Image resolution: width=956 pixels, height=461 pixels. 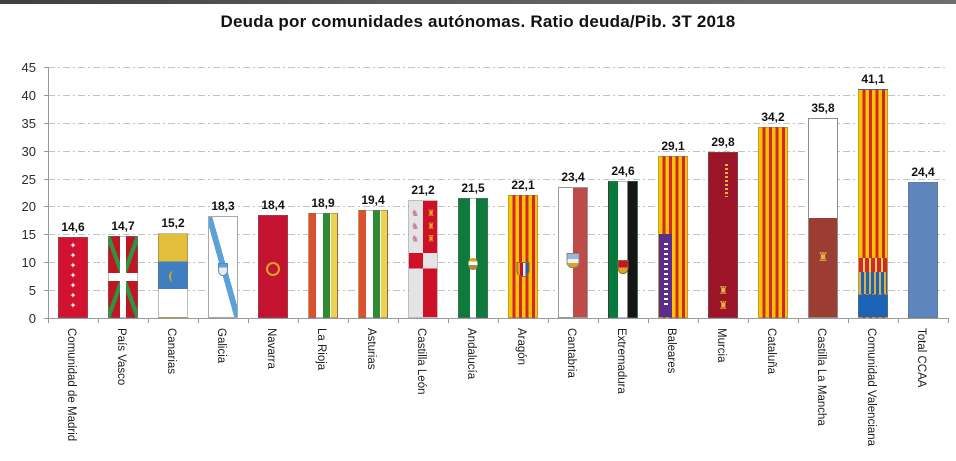 I want to click on x-axis-label-madrid: Comunidad de Madrid, so click(x=71, y=385).